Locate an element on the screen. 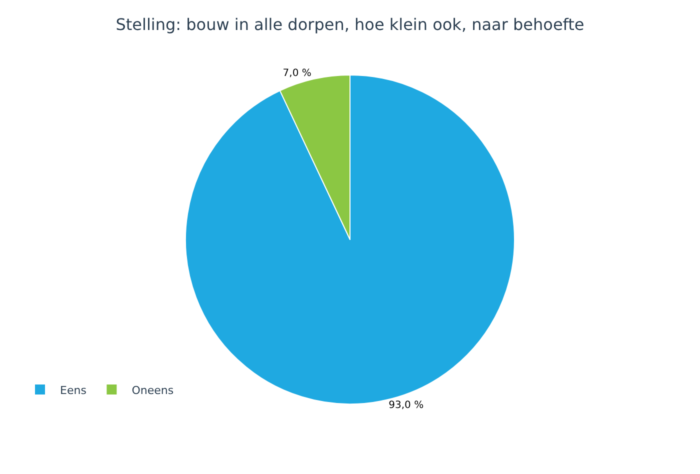  data-label: 7,0 % is located at coordinates (297, 74).